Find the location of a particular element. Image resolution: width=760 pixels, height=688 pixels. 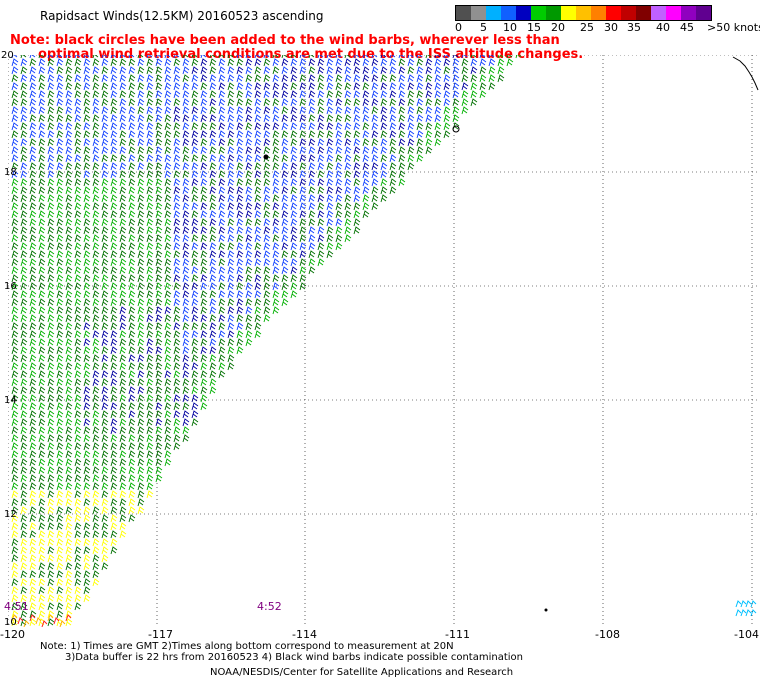

legend-swatch is located at coordinates (538, 13).